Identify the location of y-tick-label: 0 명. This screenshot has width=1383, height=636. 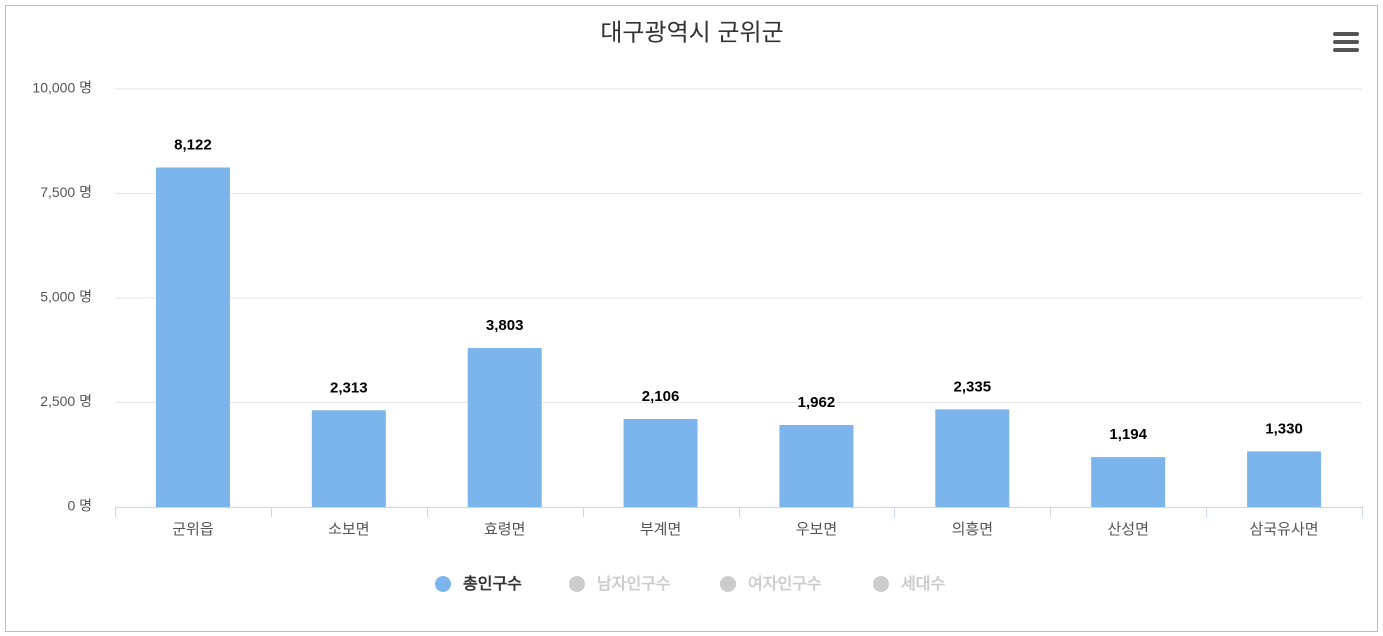
(79, 506).